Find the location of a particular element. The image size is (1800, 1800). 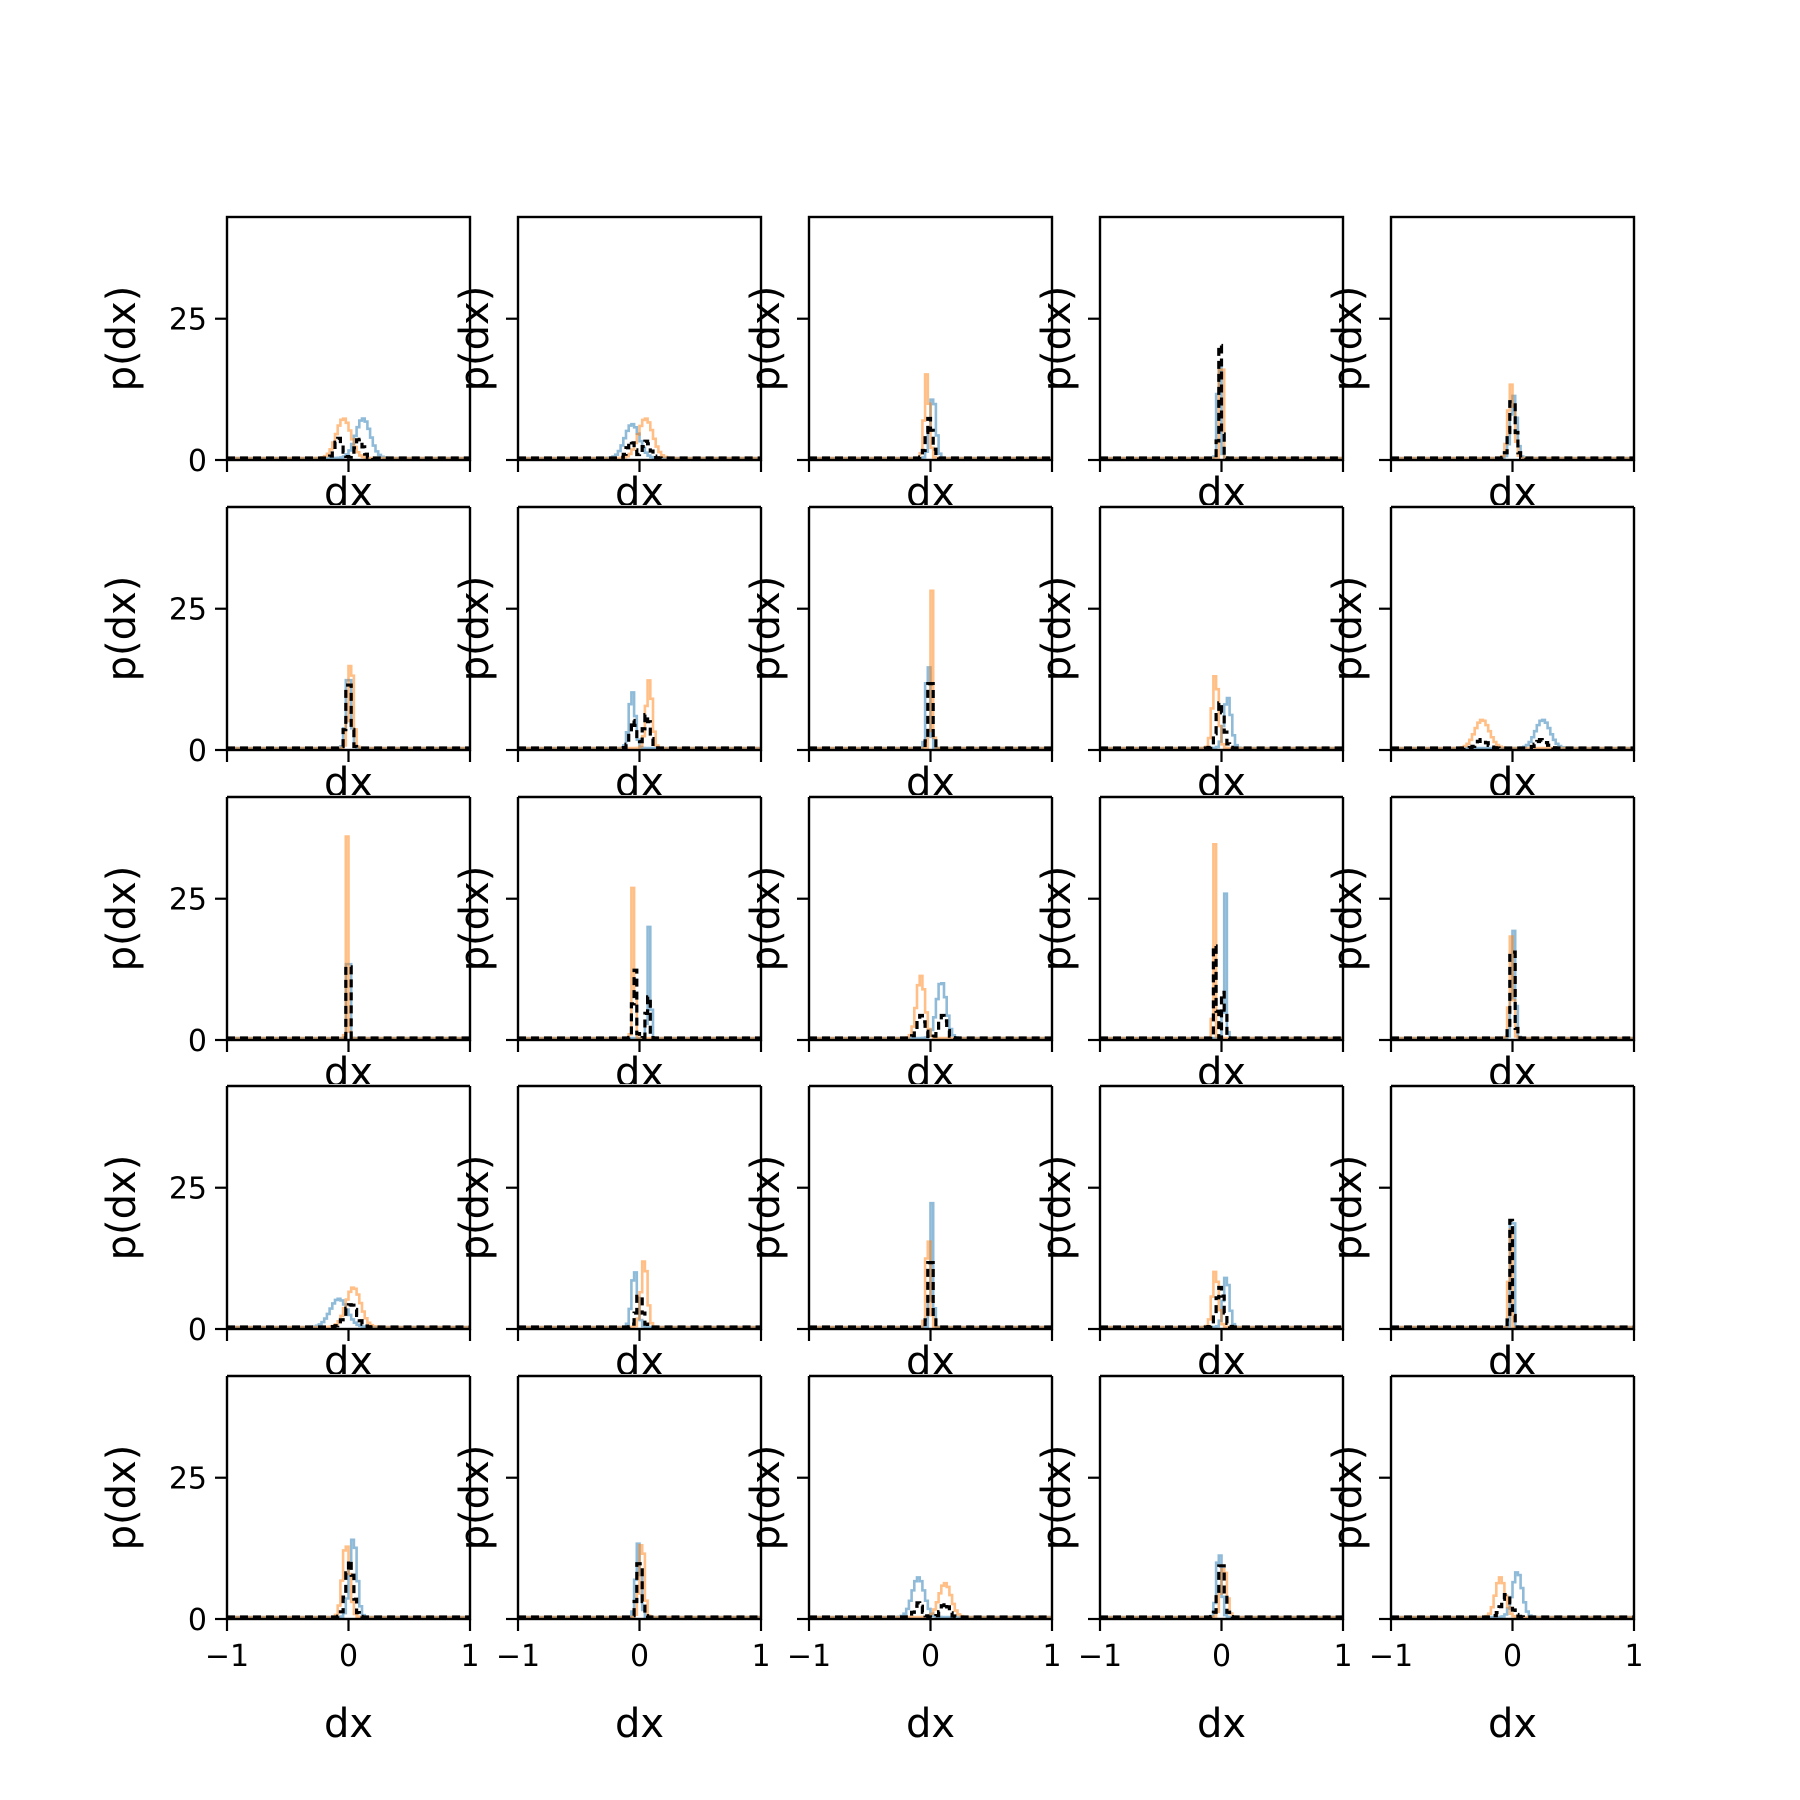

subplot-r1-c1: dxp(dx) is located at coordinates (607, 655).